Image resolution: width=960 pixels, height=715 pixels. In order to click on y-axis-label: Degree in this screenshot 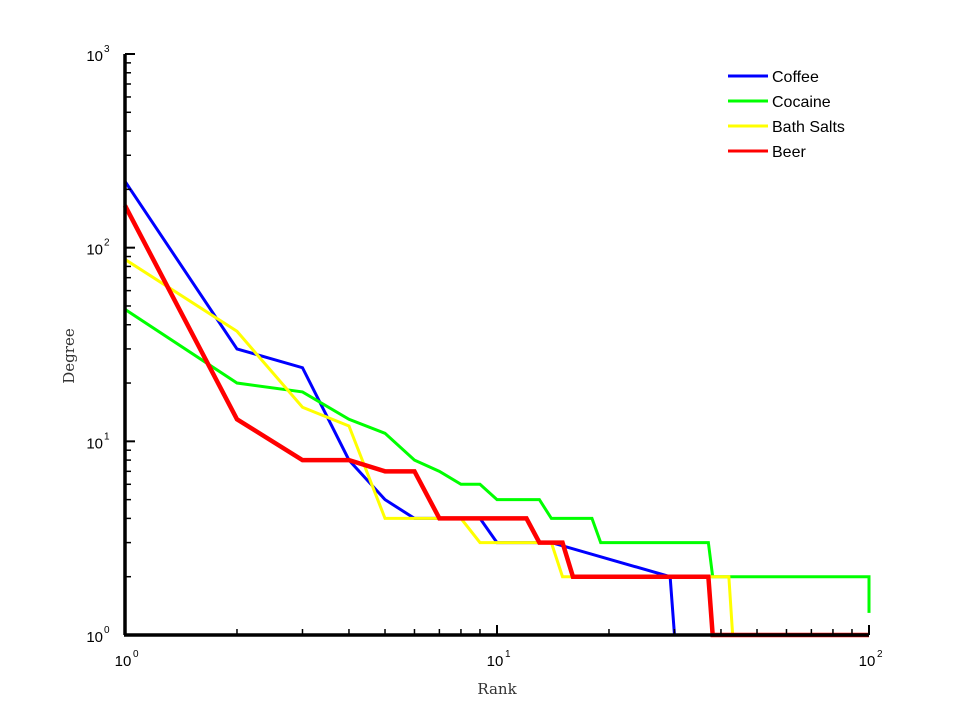, I will do `click(69, 356)`.